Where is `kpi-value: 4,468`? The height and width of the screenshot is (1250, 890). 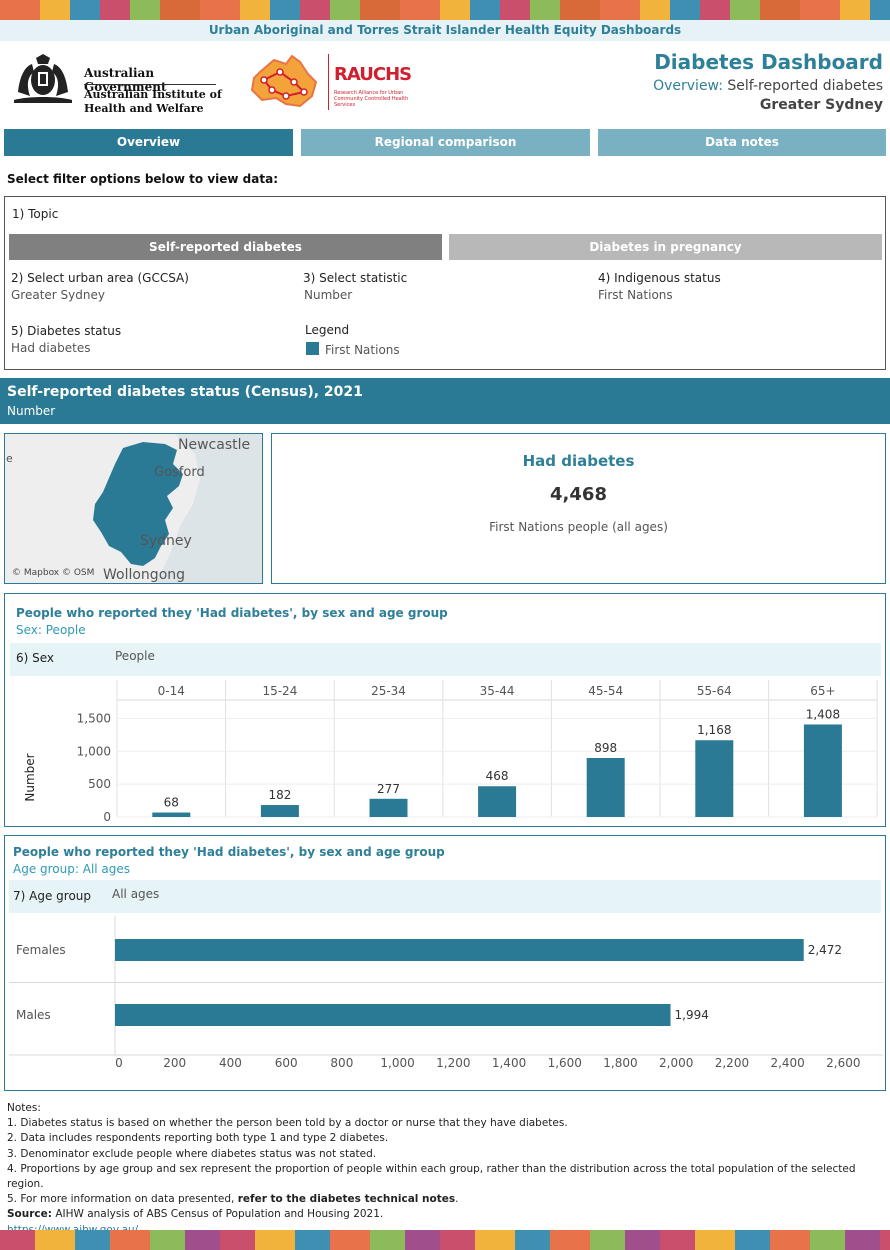 kpi-value: 4,468 is located at coordinates (578, 494).